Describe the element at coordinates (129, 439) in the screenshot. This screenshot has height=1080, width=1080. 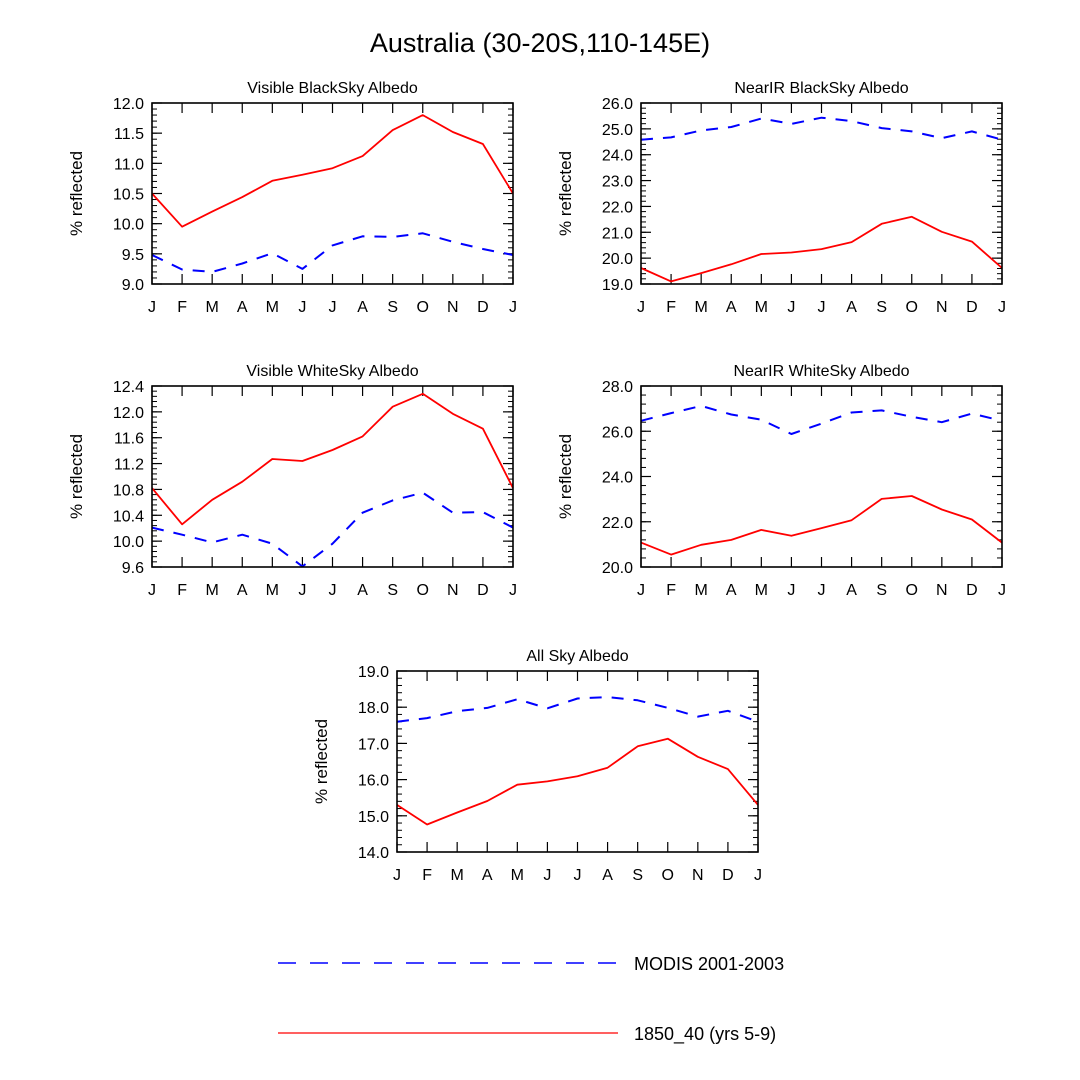
I see `y-tick-label: 11.6` at that location.